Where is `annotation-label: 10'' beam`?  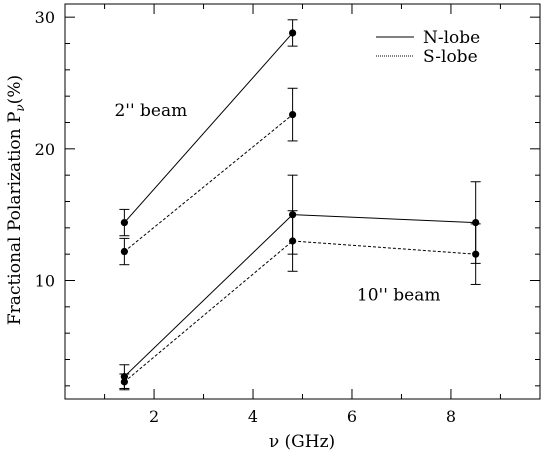 annotation-label: 10'' beam is located at coordinates (399, 295).